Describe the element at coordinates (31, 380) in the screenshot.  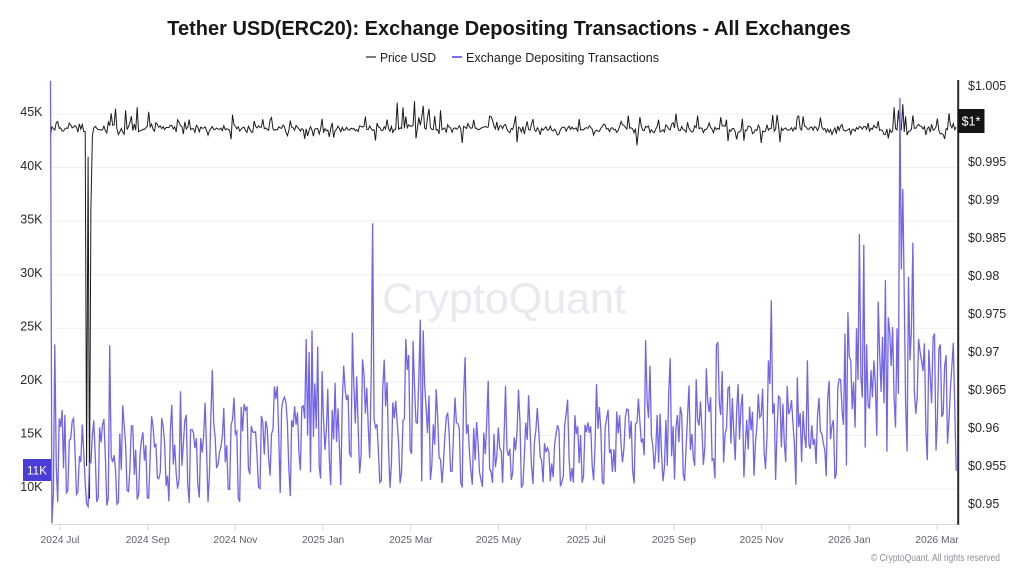
I see `svg-text: 20K` at that location.